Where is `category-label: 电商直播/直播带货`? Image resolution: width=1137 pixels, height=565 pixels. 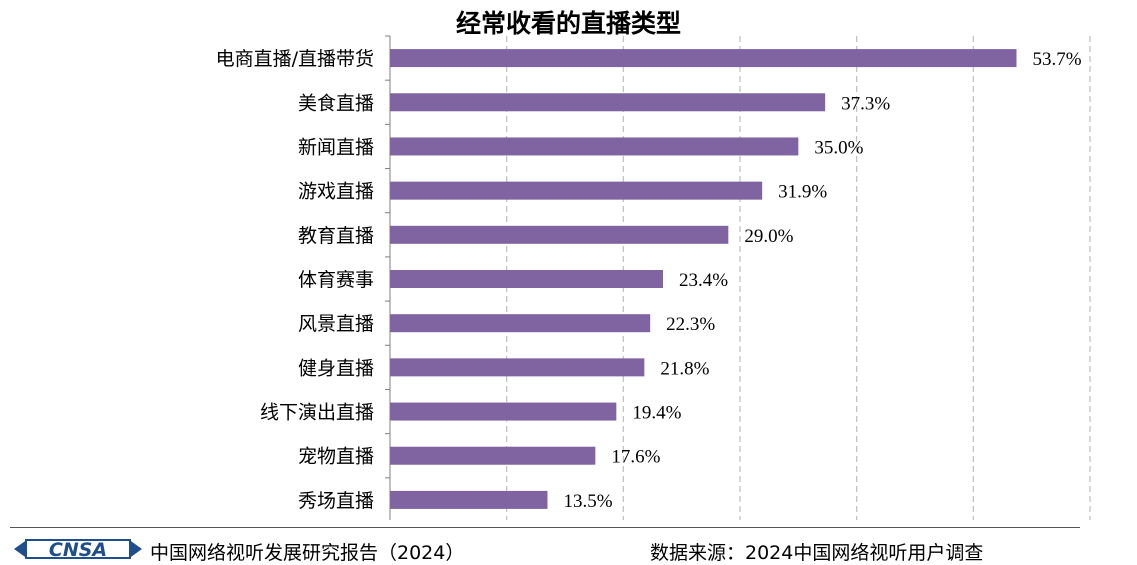
category-label: 电商直播/直播带货 is located at coordinates (295, 59).